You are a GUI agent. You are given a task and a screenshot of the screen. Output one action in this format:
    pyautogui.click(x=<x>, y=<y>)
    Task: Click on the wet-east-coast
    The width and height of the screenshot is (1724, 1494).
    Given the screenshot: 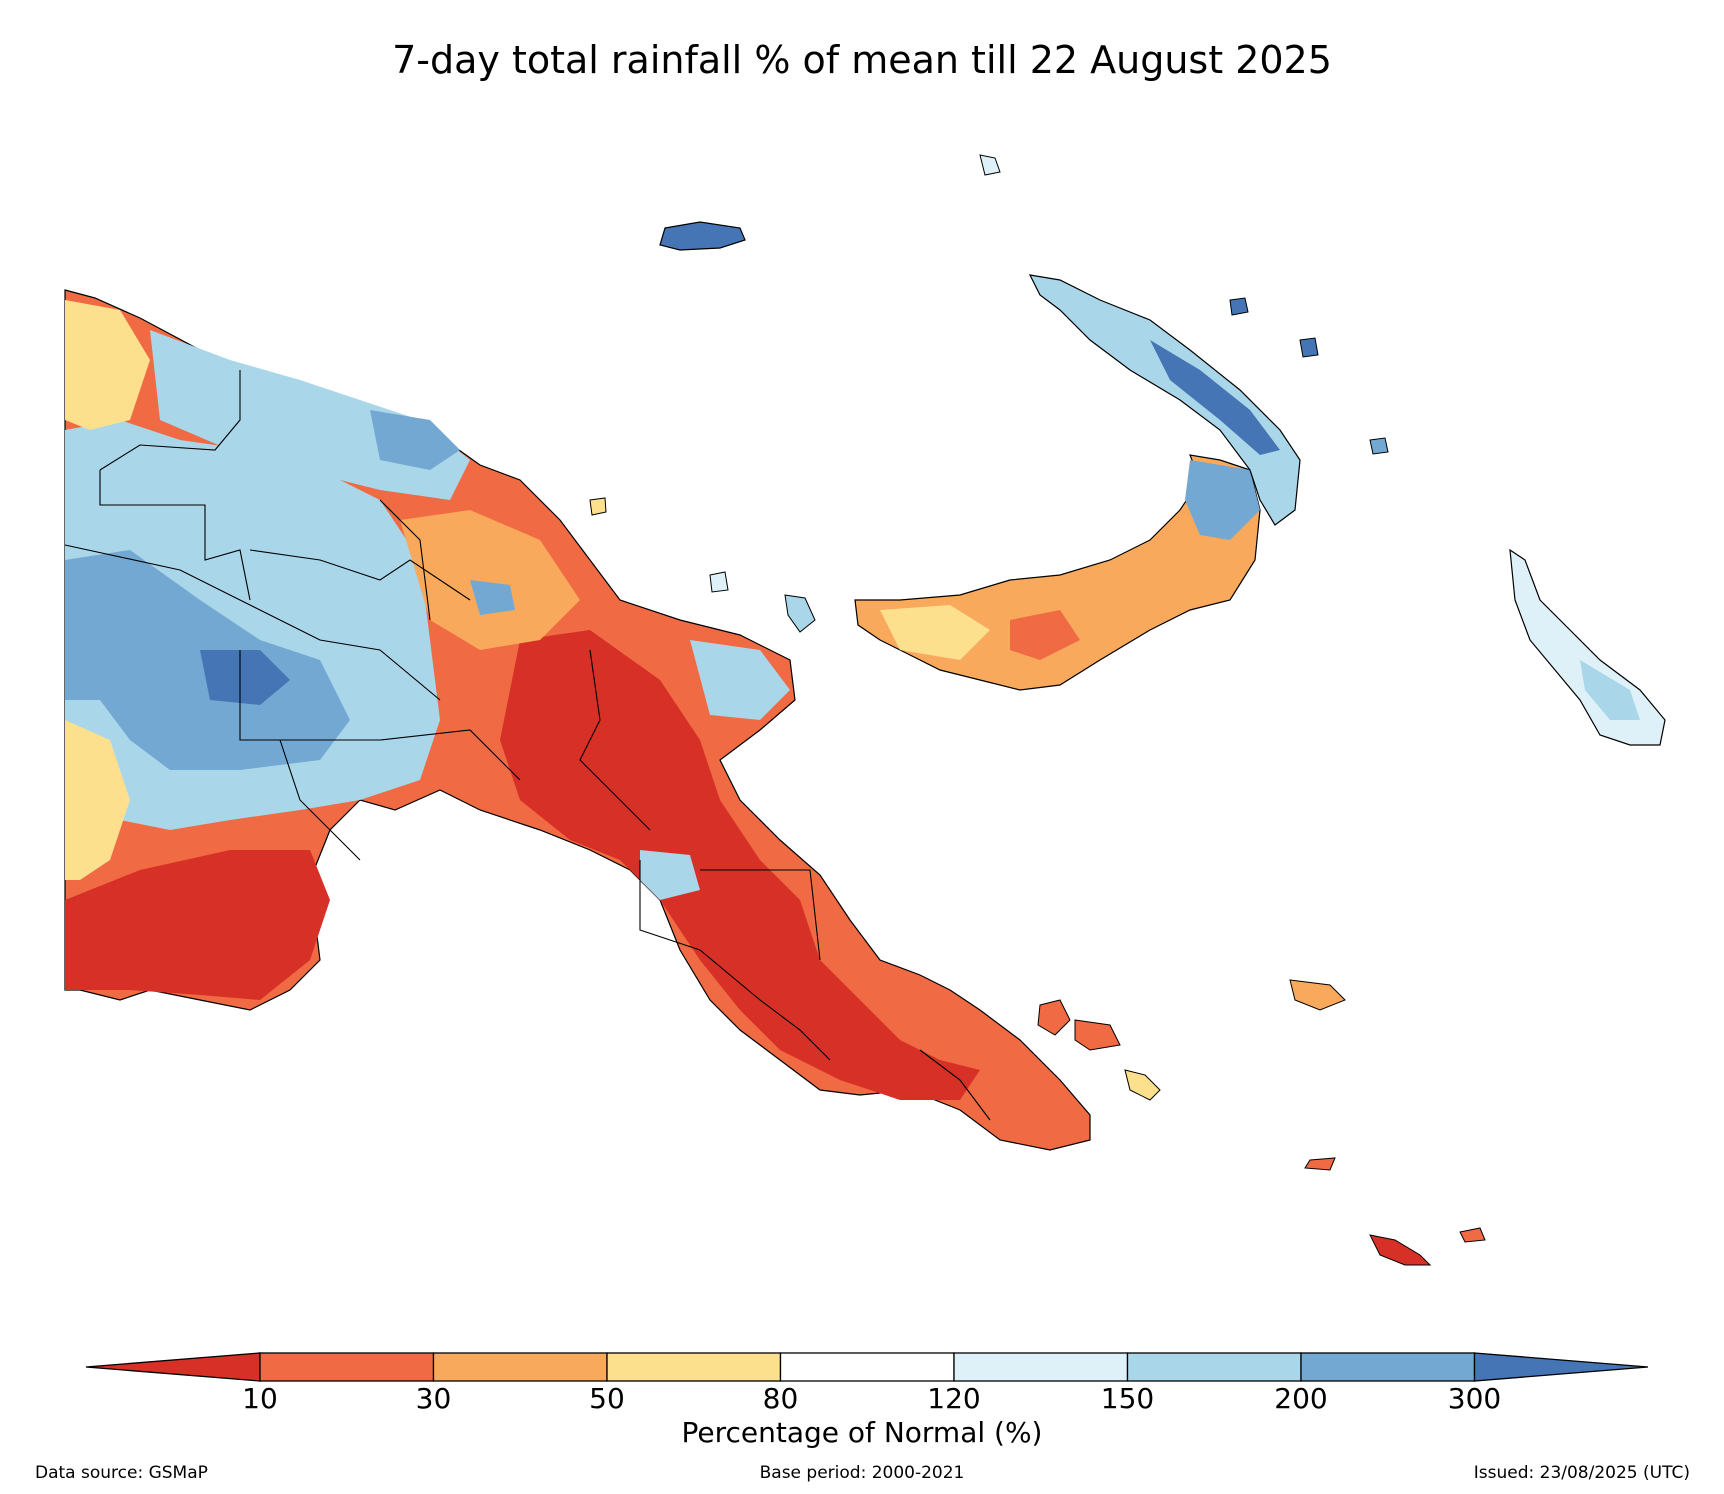 What is the action you would take?
    pyautogui.click(x=740, y=680)
    